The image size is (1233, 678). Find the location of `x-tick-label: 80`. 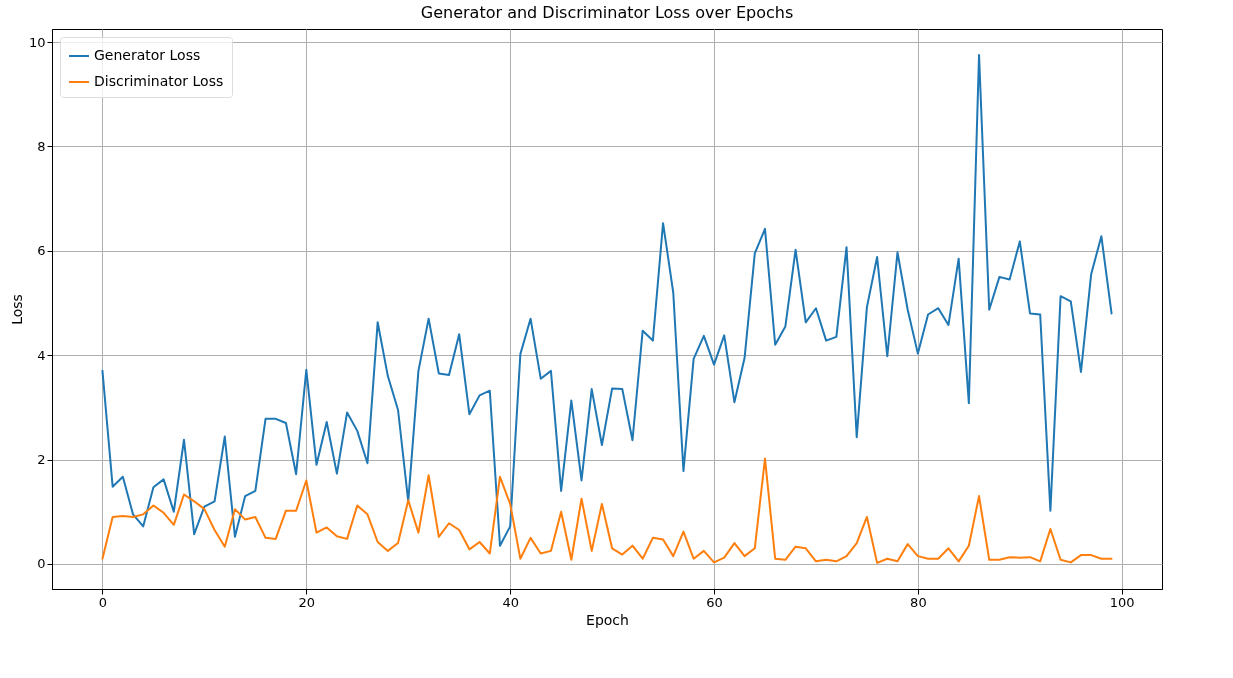

x-tick-label: 80 is located at coordinates (918, 602).